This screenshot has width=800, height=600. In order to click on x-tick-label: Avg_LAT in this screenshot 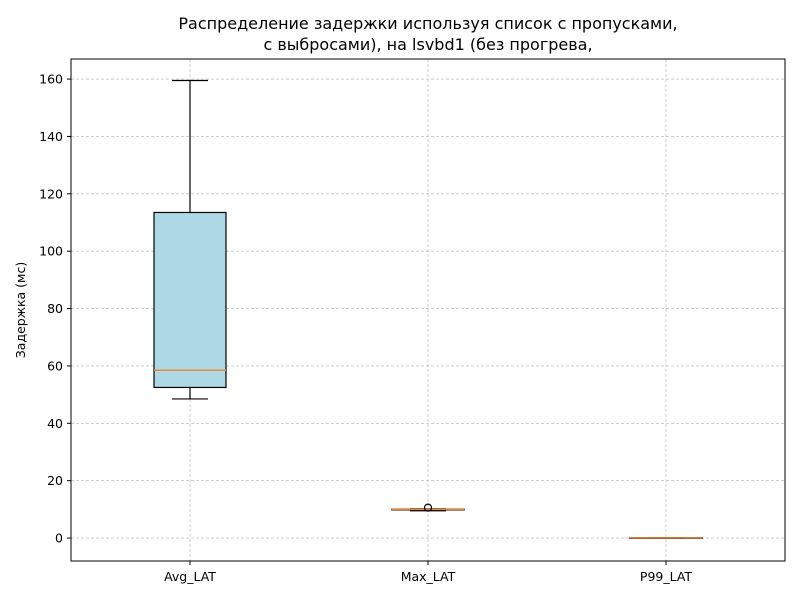, I will do `click(190, 576)`.